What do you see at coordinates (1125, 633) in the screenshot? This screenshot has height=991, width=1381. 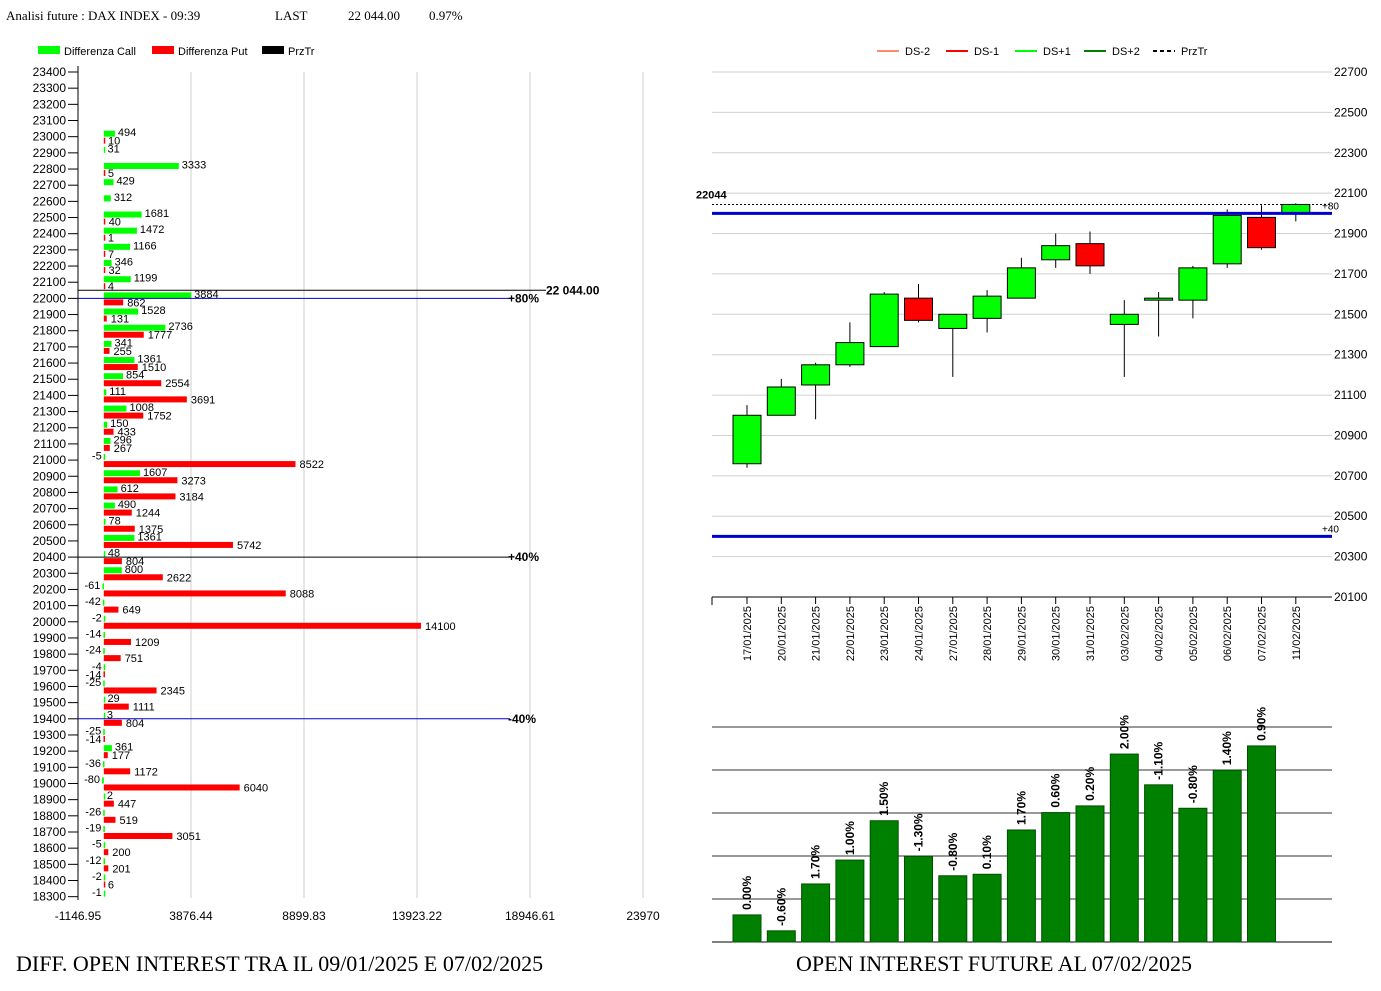 I see `date-label: 03/02/2025` at bounding box center [1125, 633].